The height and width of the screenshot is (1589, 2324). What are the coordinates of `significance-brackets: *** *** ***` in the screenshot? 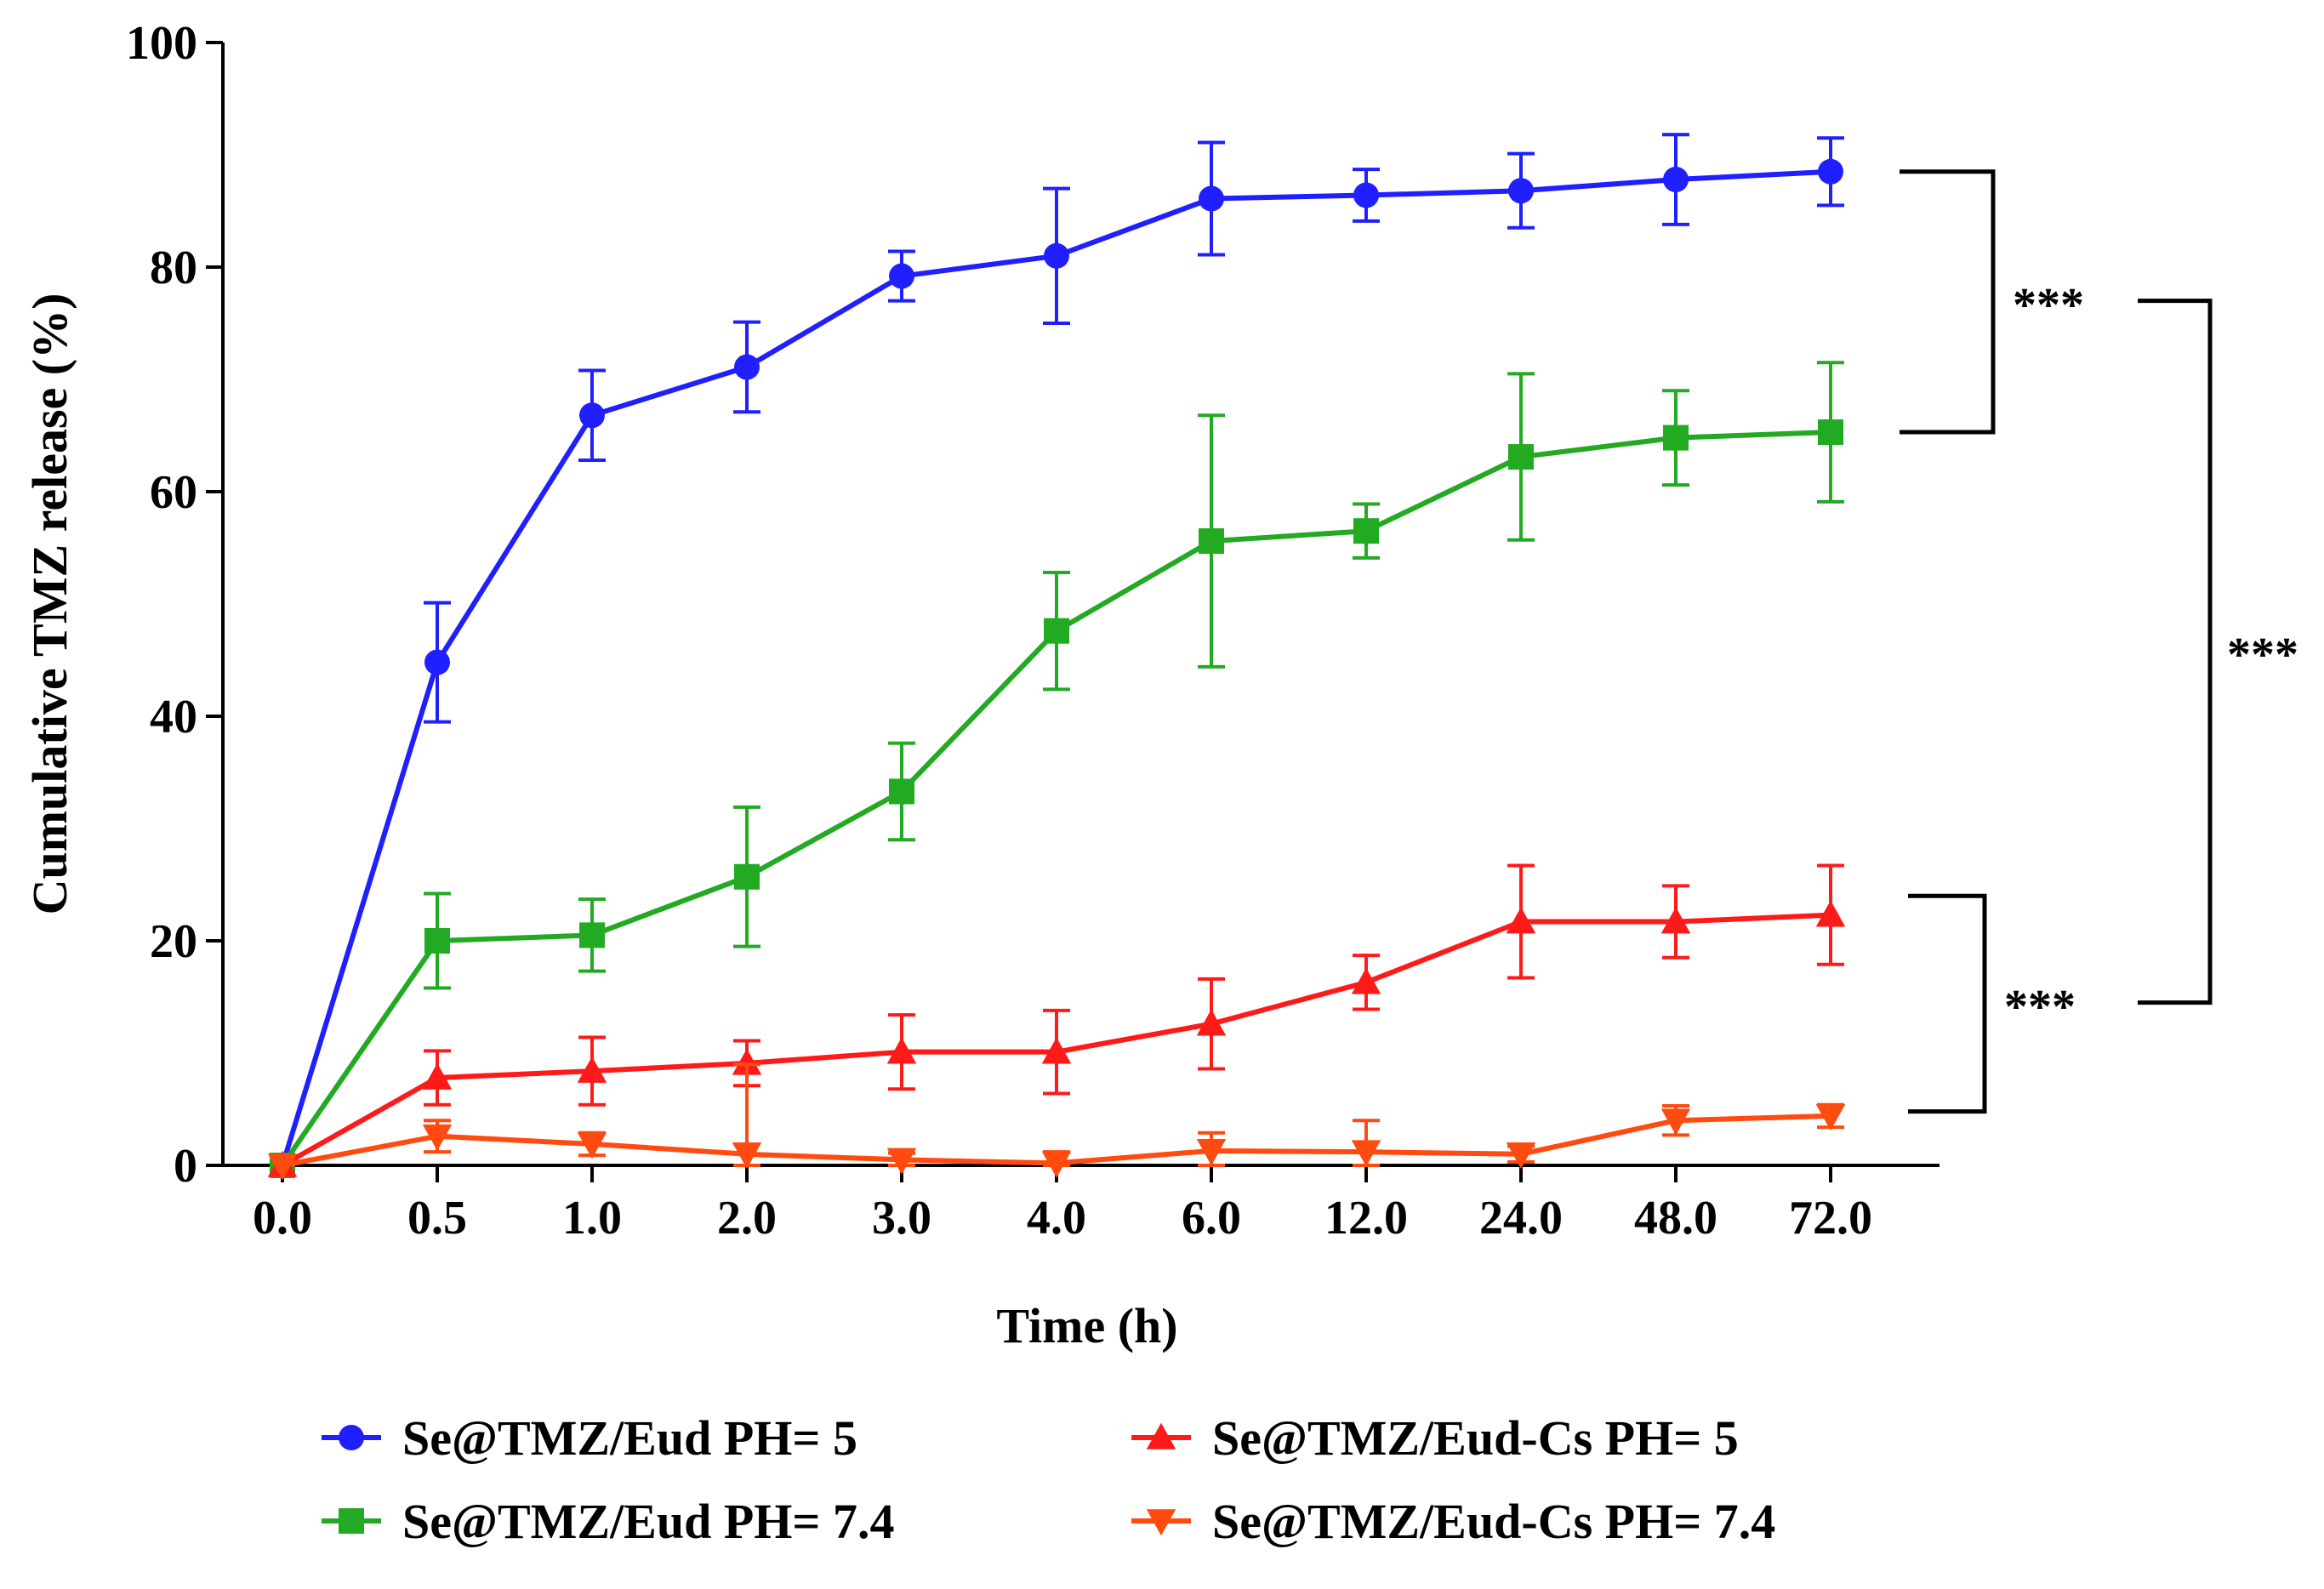 It's located at (2099, 641).